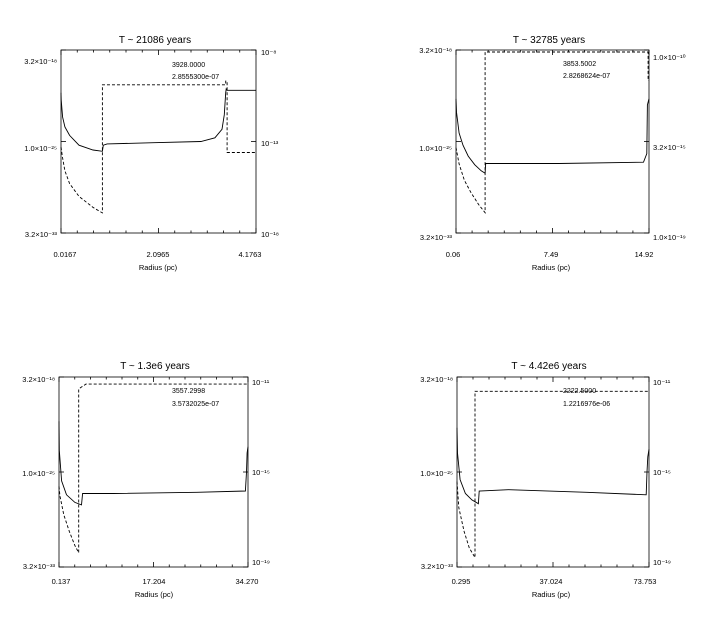  I want to click on x-axis-tick-label: 17.204, so click(154, 581).